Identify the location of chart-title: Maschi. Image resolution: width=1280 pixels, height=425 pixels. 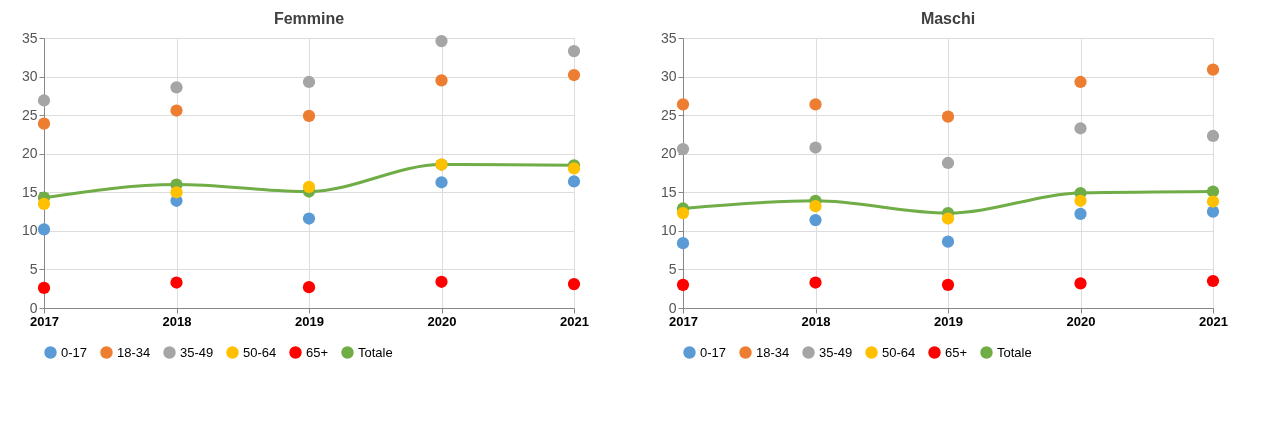
(948, 18).